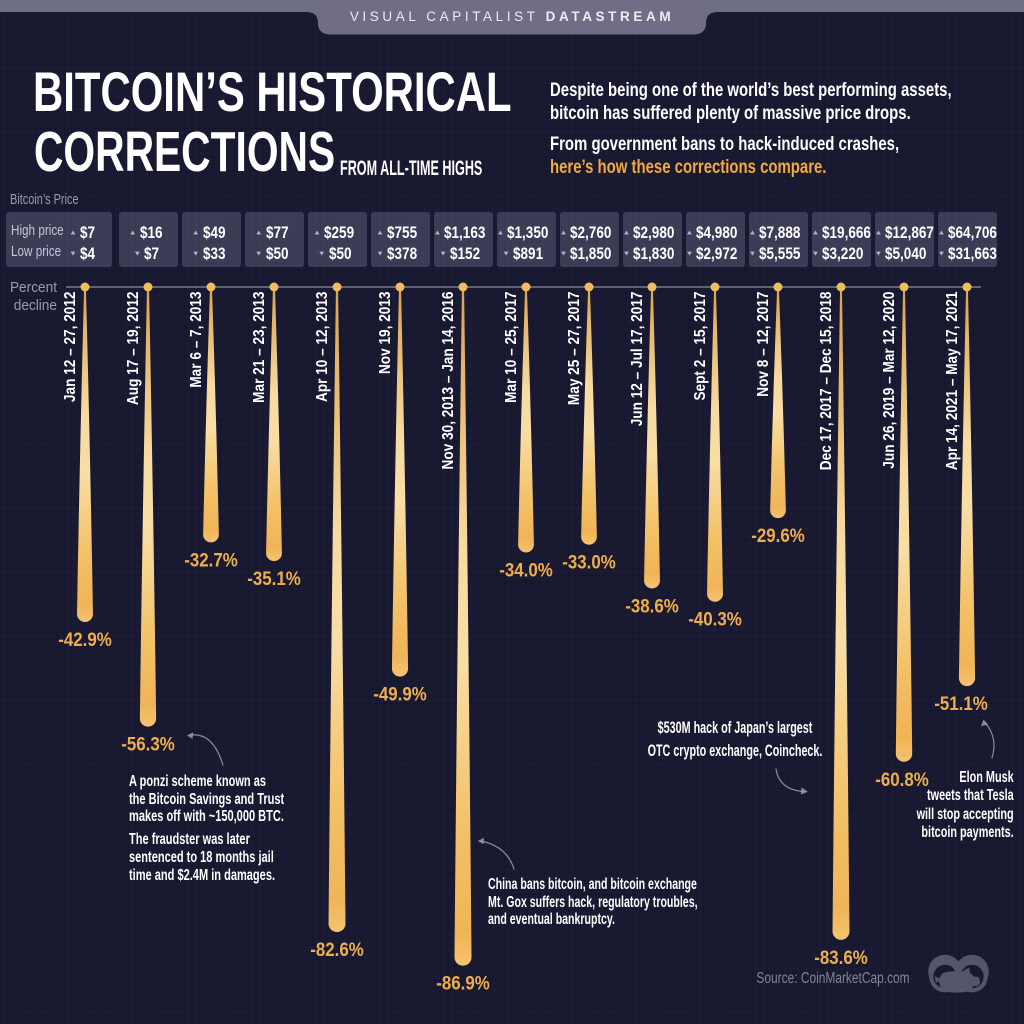  What do you see at coordinates (763, 344) in the screenshot?
I see `svg-text: Nov 8 – 12, 2017` at bounding box center [763, 344].